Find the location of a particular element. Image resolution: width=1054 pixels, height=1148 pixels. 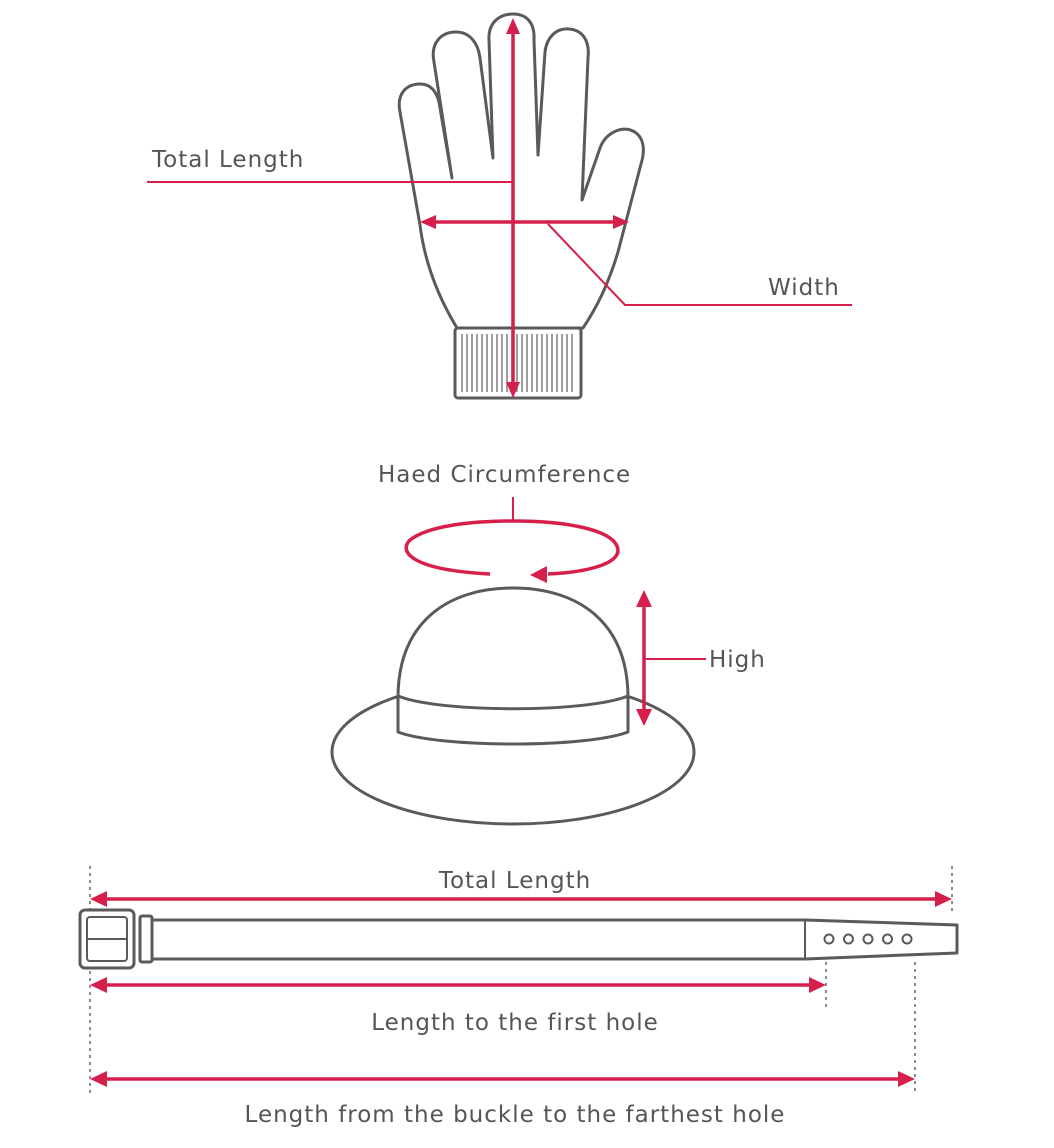

glove-width-arrowhead-right is located at coordinates (621, 222).